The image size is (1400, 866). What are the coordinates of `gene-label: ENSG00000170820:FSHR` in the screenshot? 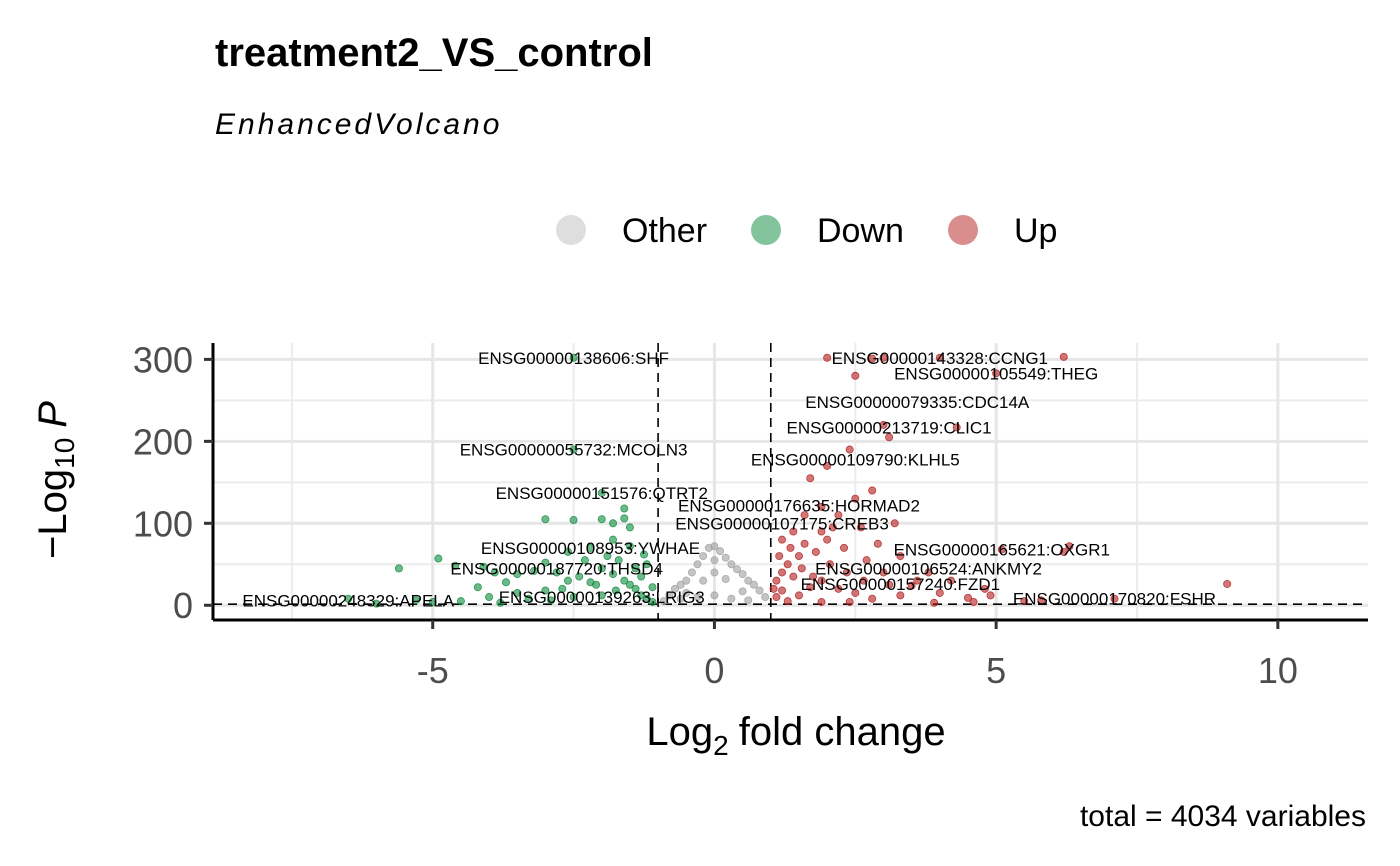 It's located at (1114, 599).